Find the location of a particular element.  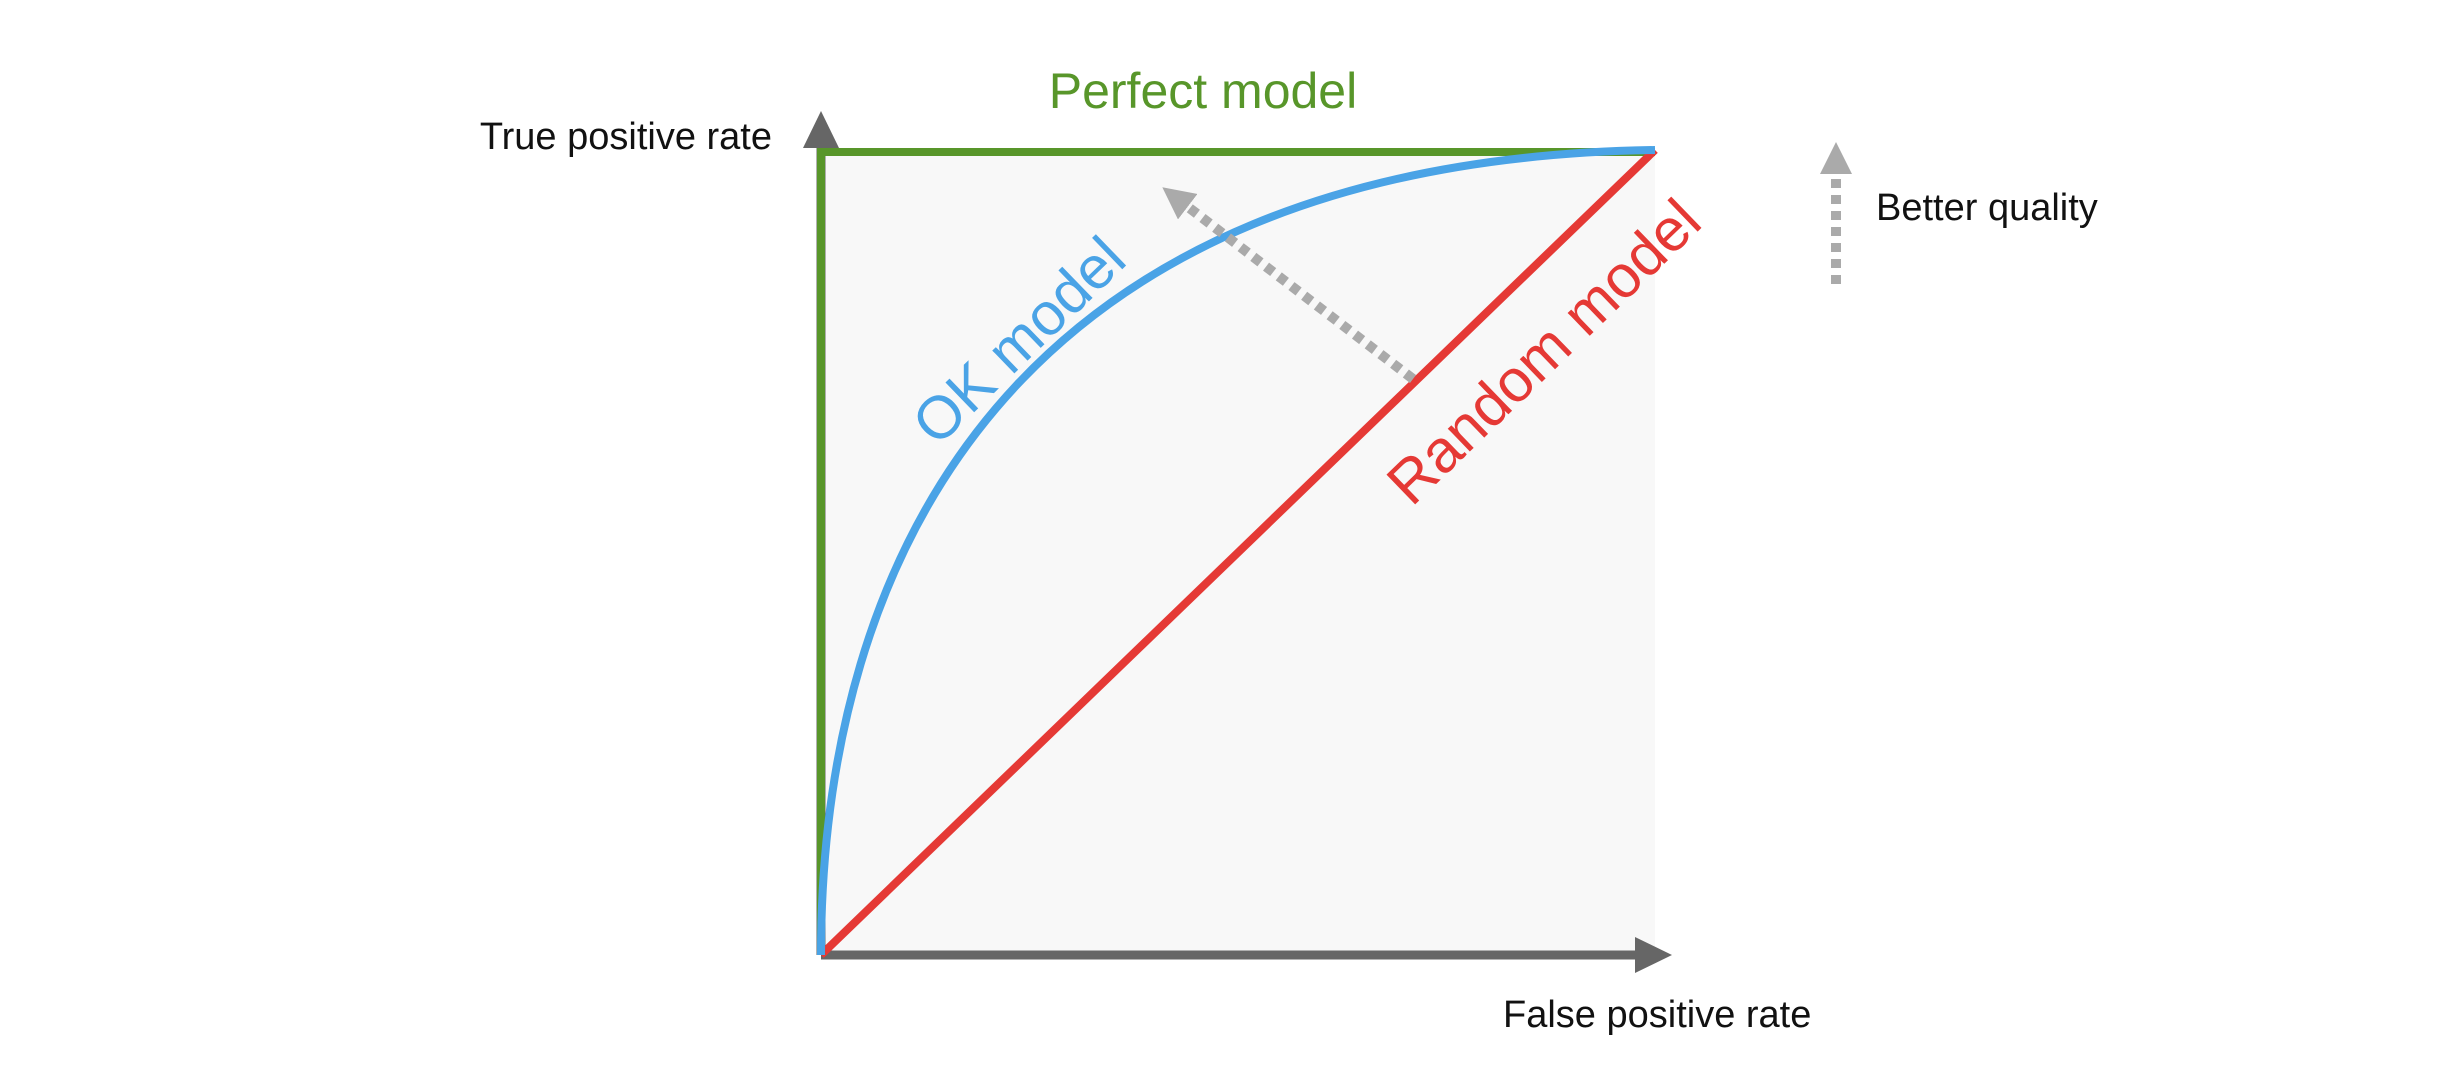

improvement-arrow is located at coordinates (1289, 285).